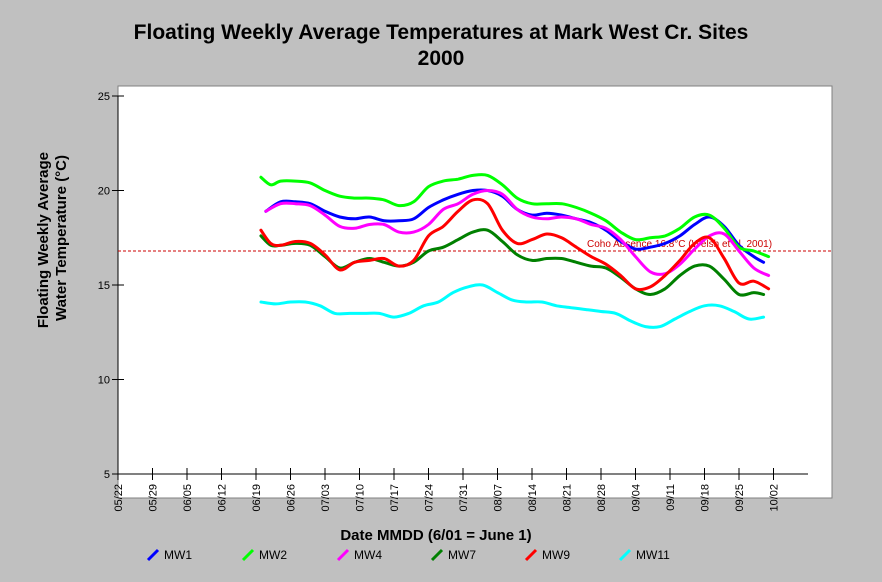  Describe the element at coordinates (104, 192) in the screenshot. I see `y-tick-label: 20` at that location.